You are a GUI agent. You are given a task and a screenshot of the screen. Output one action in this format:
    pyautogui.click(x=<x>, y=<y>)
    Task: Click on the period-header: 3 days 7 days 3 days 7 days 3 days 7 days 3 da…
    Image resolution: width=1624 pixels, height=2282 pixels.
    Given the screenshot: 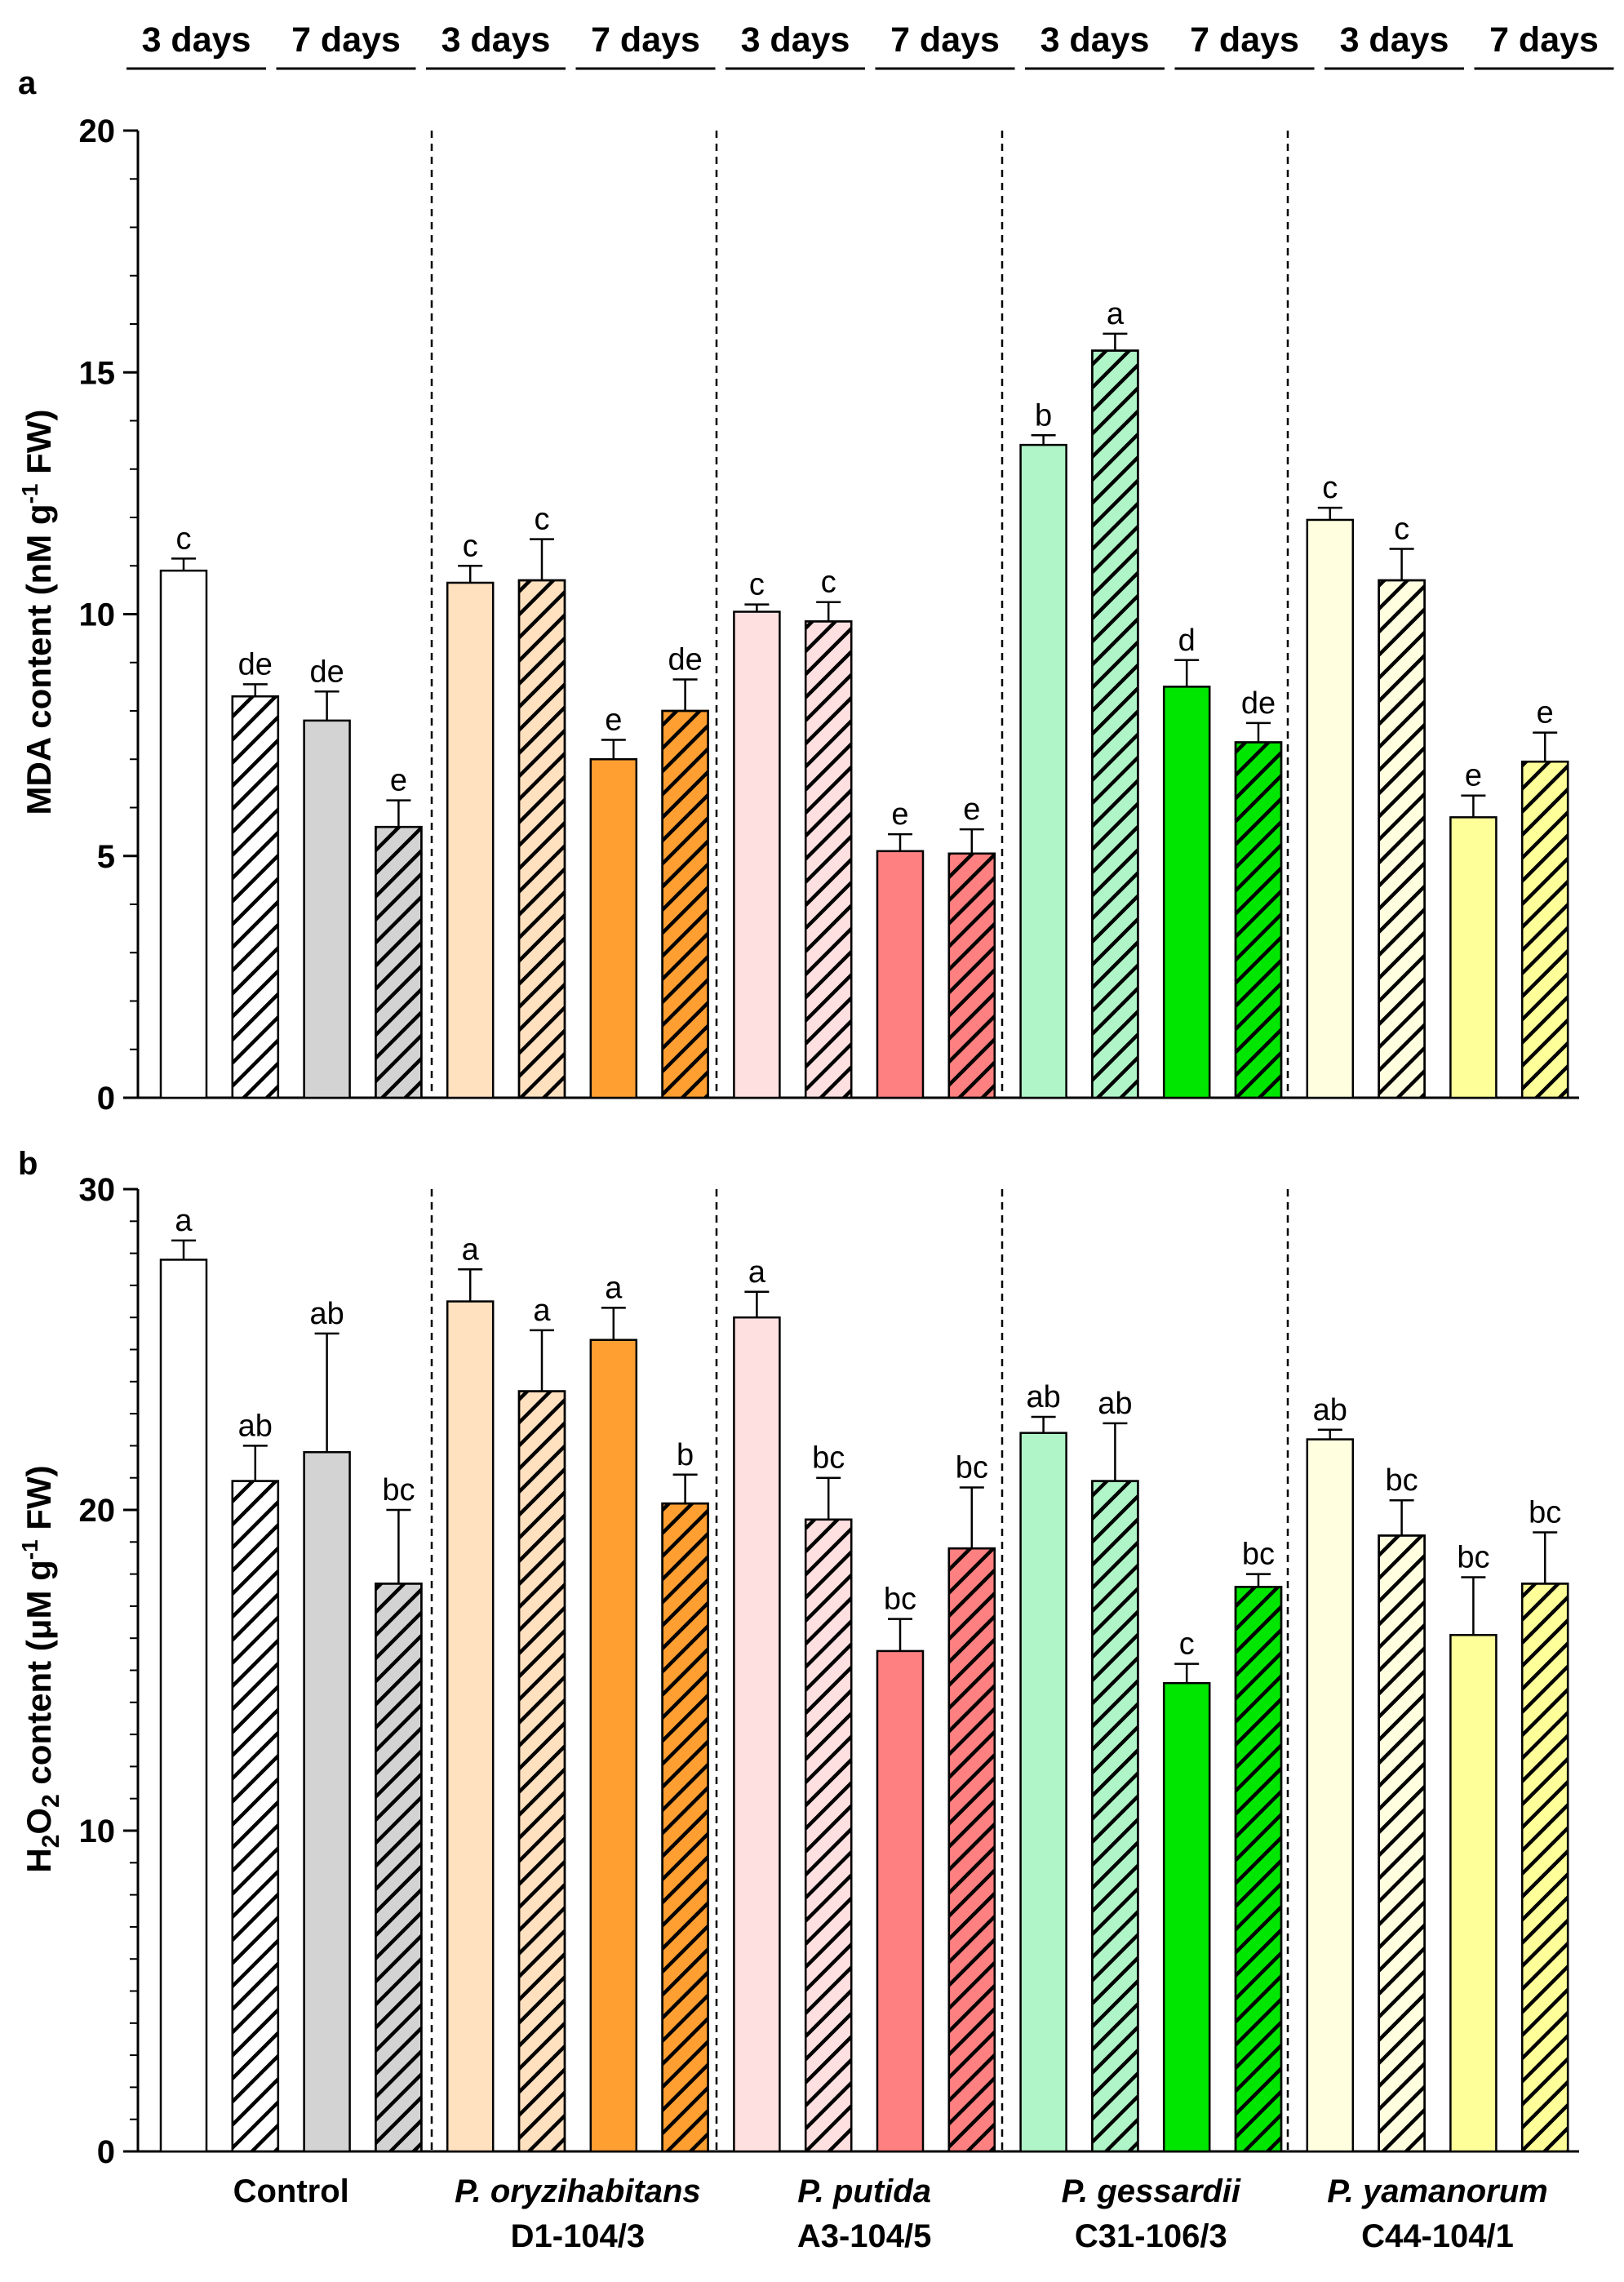 What is the action you would take?
    pyautogui.click(x=870, y=45)
    